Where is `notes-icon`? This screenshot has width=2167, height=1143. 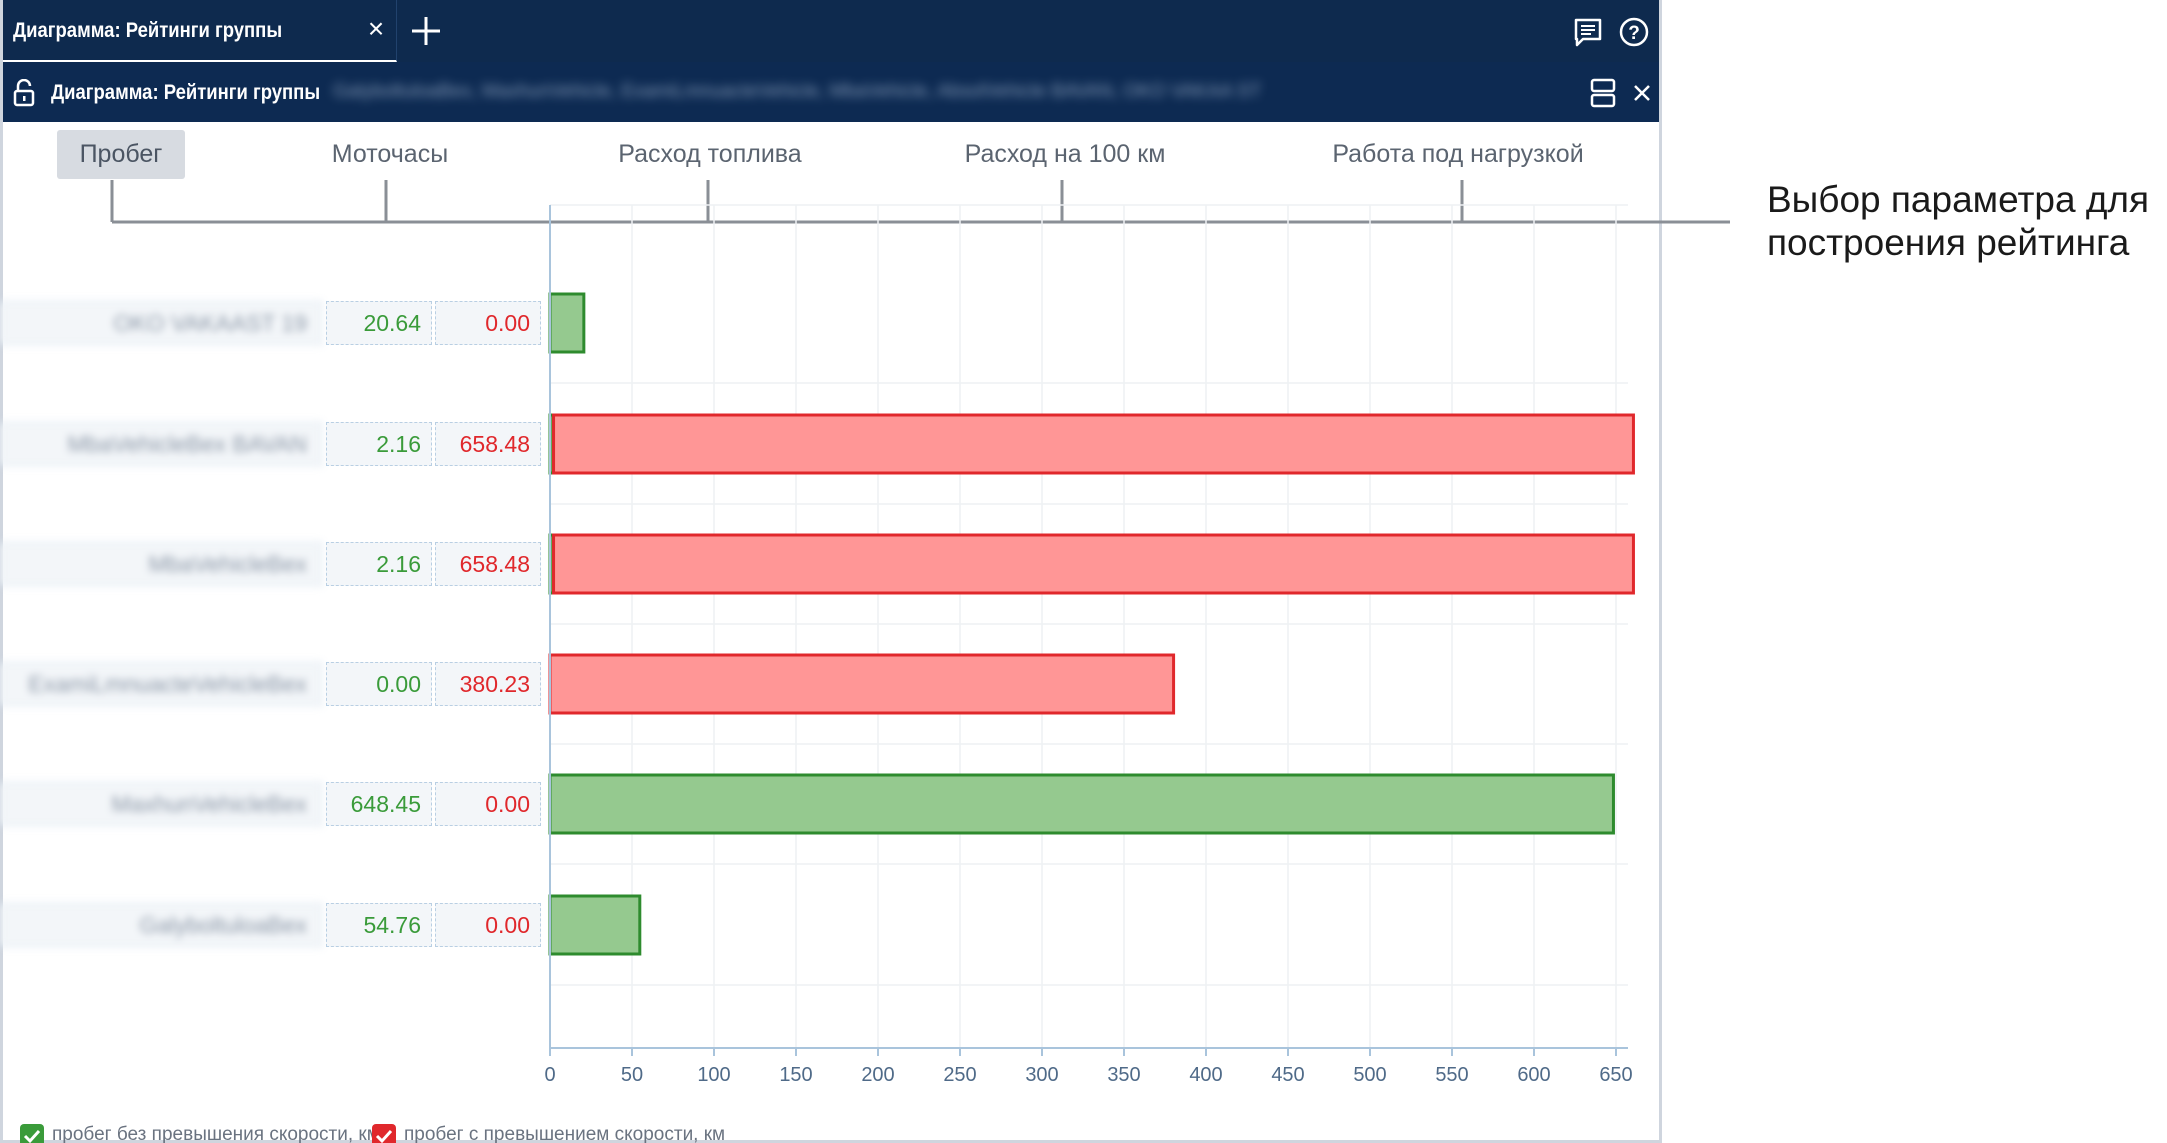
notes-icon is located at coordinates (1588, 32).